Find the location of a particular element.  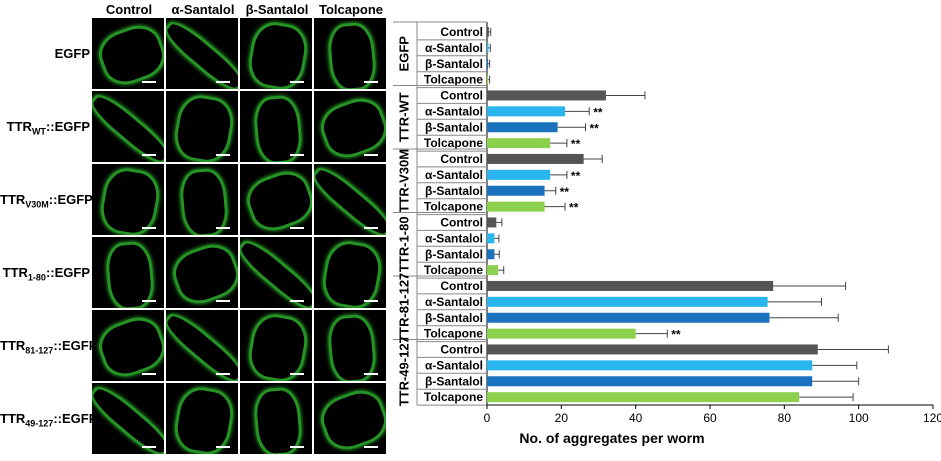

column-header-alpha-santalol: α-Santalol is located at coordinates (203, 9).